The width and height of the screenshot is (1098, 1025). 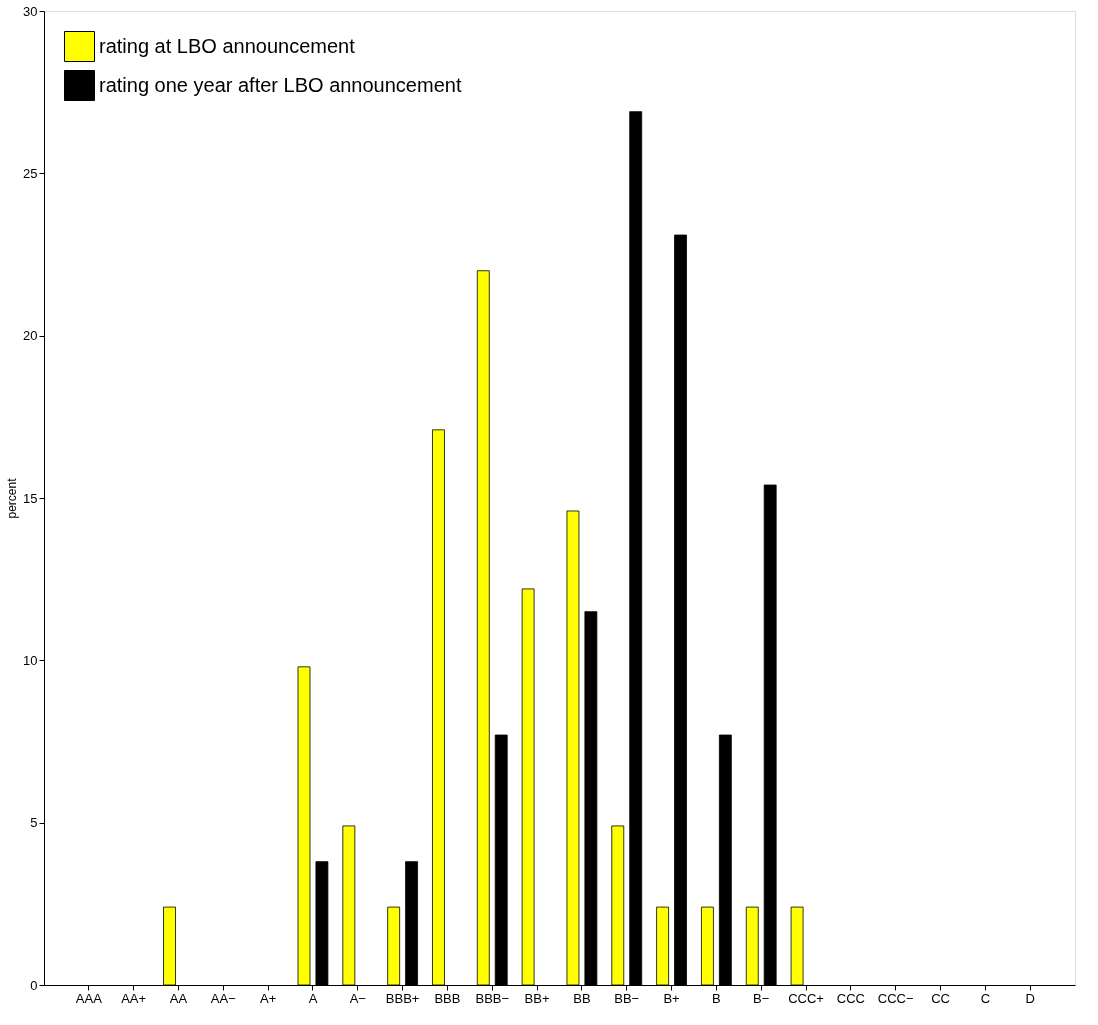 What do you see at coordinates (178, 998) in the screenshot?
I see `x-tick-label: AA` at bounding box center [178, 998].